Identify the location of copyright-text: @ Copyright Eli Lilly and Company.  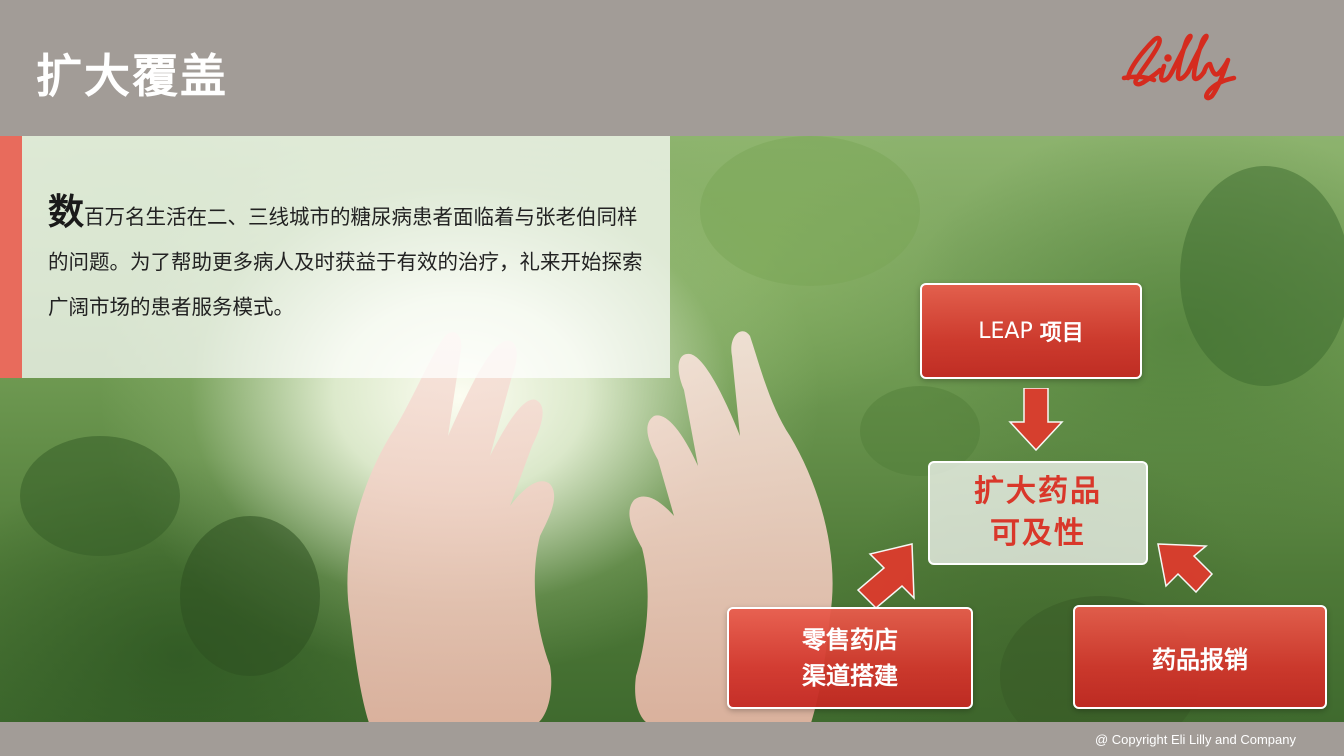
(1195, 739).